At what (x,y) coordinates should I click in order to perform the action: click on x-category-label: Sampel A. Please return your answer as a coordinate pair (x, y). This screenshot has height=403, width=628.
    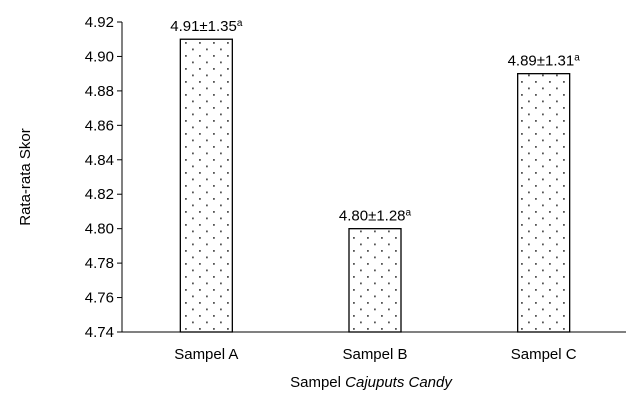
    Looking at the image, I should click on (206, 354).